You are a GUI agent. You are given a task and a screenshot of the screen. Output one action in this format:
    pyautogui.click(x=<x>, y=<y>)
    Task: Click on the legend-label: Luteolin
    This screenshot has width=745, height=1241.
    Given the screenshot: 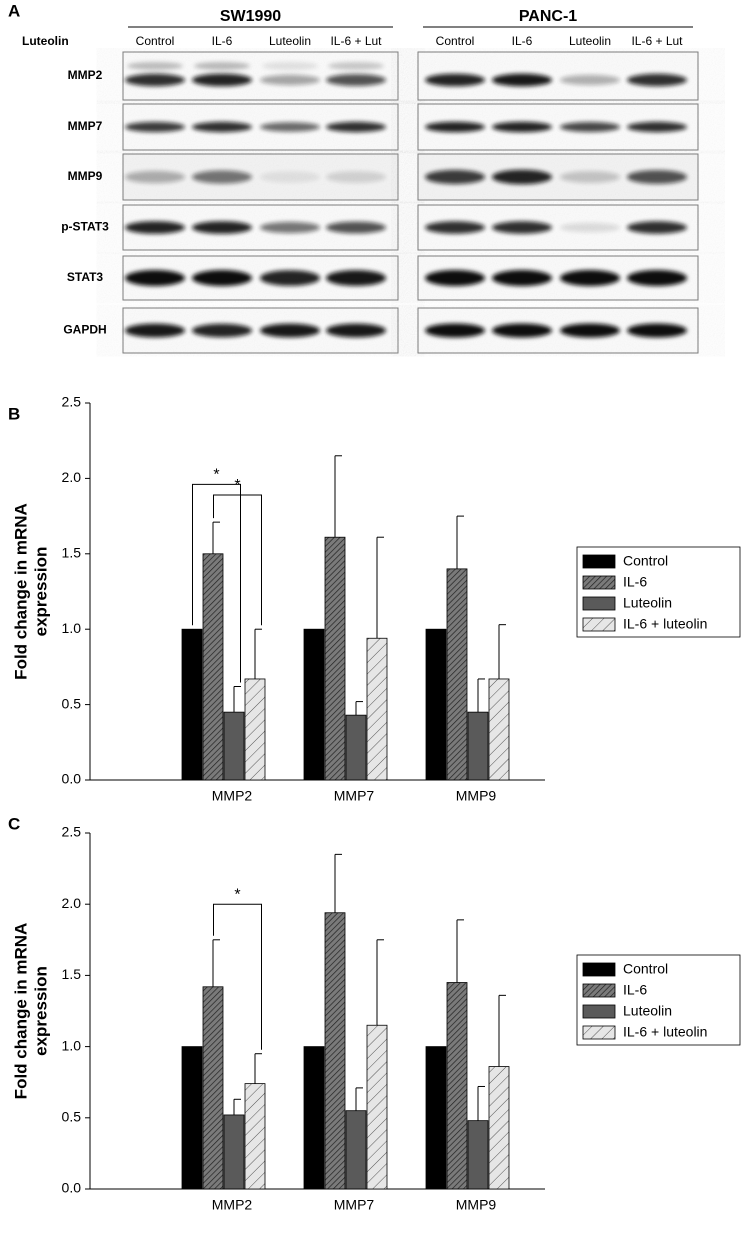 What is the action you would take?
    pyautogui.click(x=647, y=1011)
    